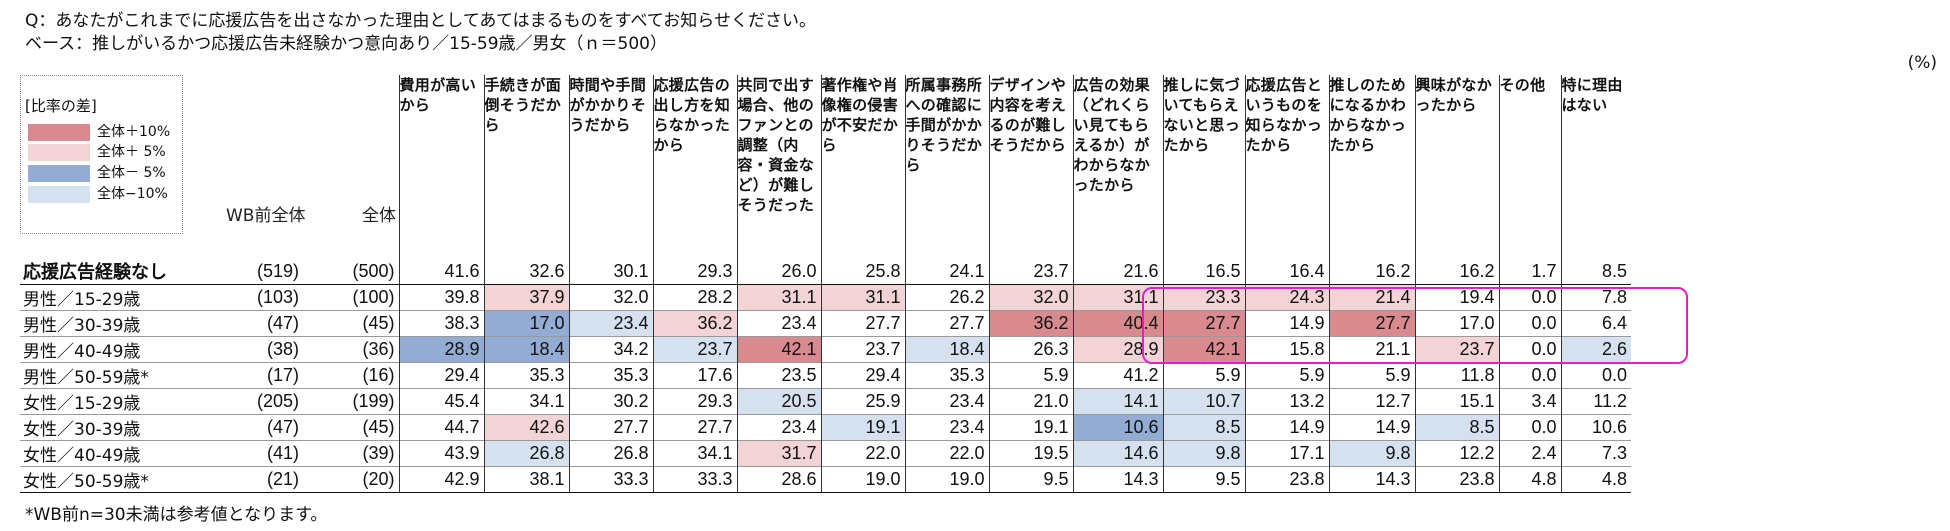  I want to click on column-header: 応援広告というものを知らなかったから, so click(1286, 166).